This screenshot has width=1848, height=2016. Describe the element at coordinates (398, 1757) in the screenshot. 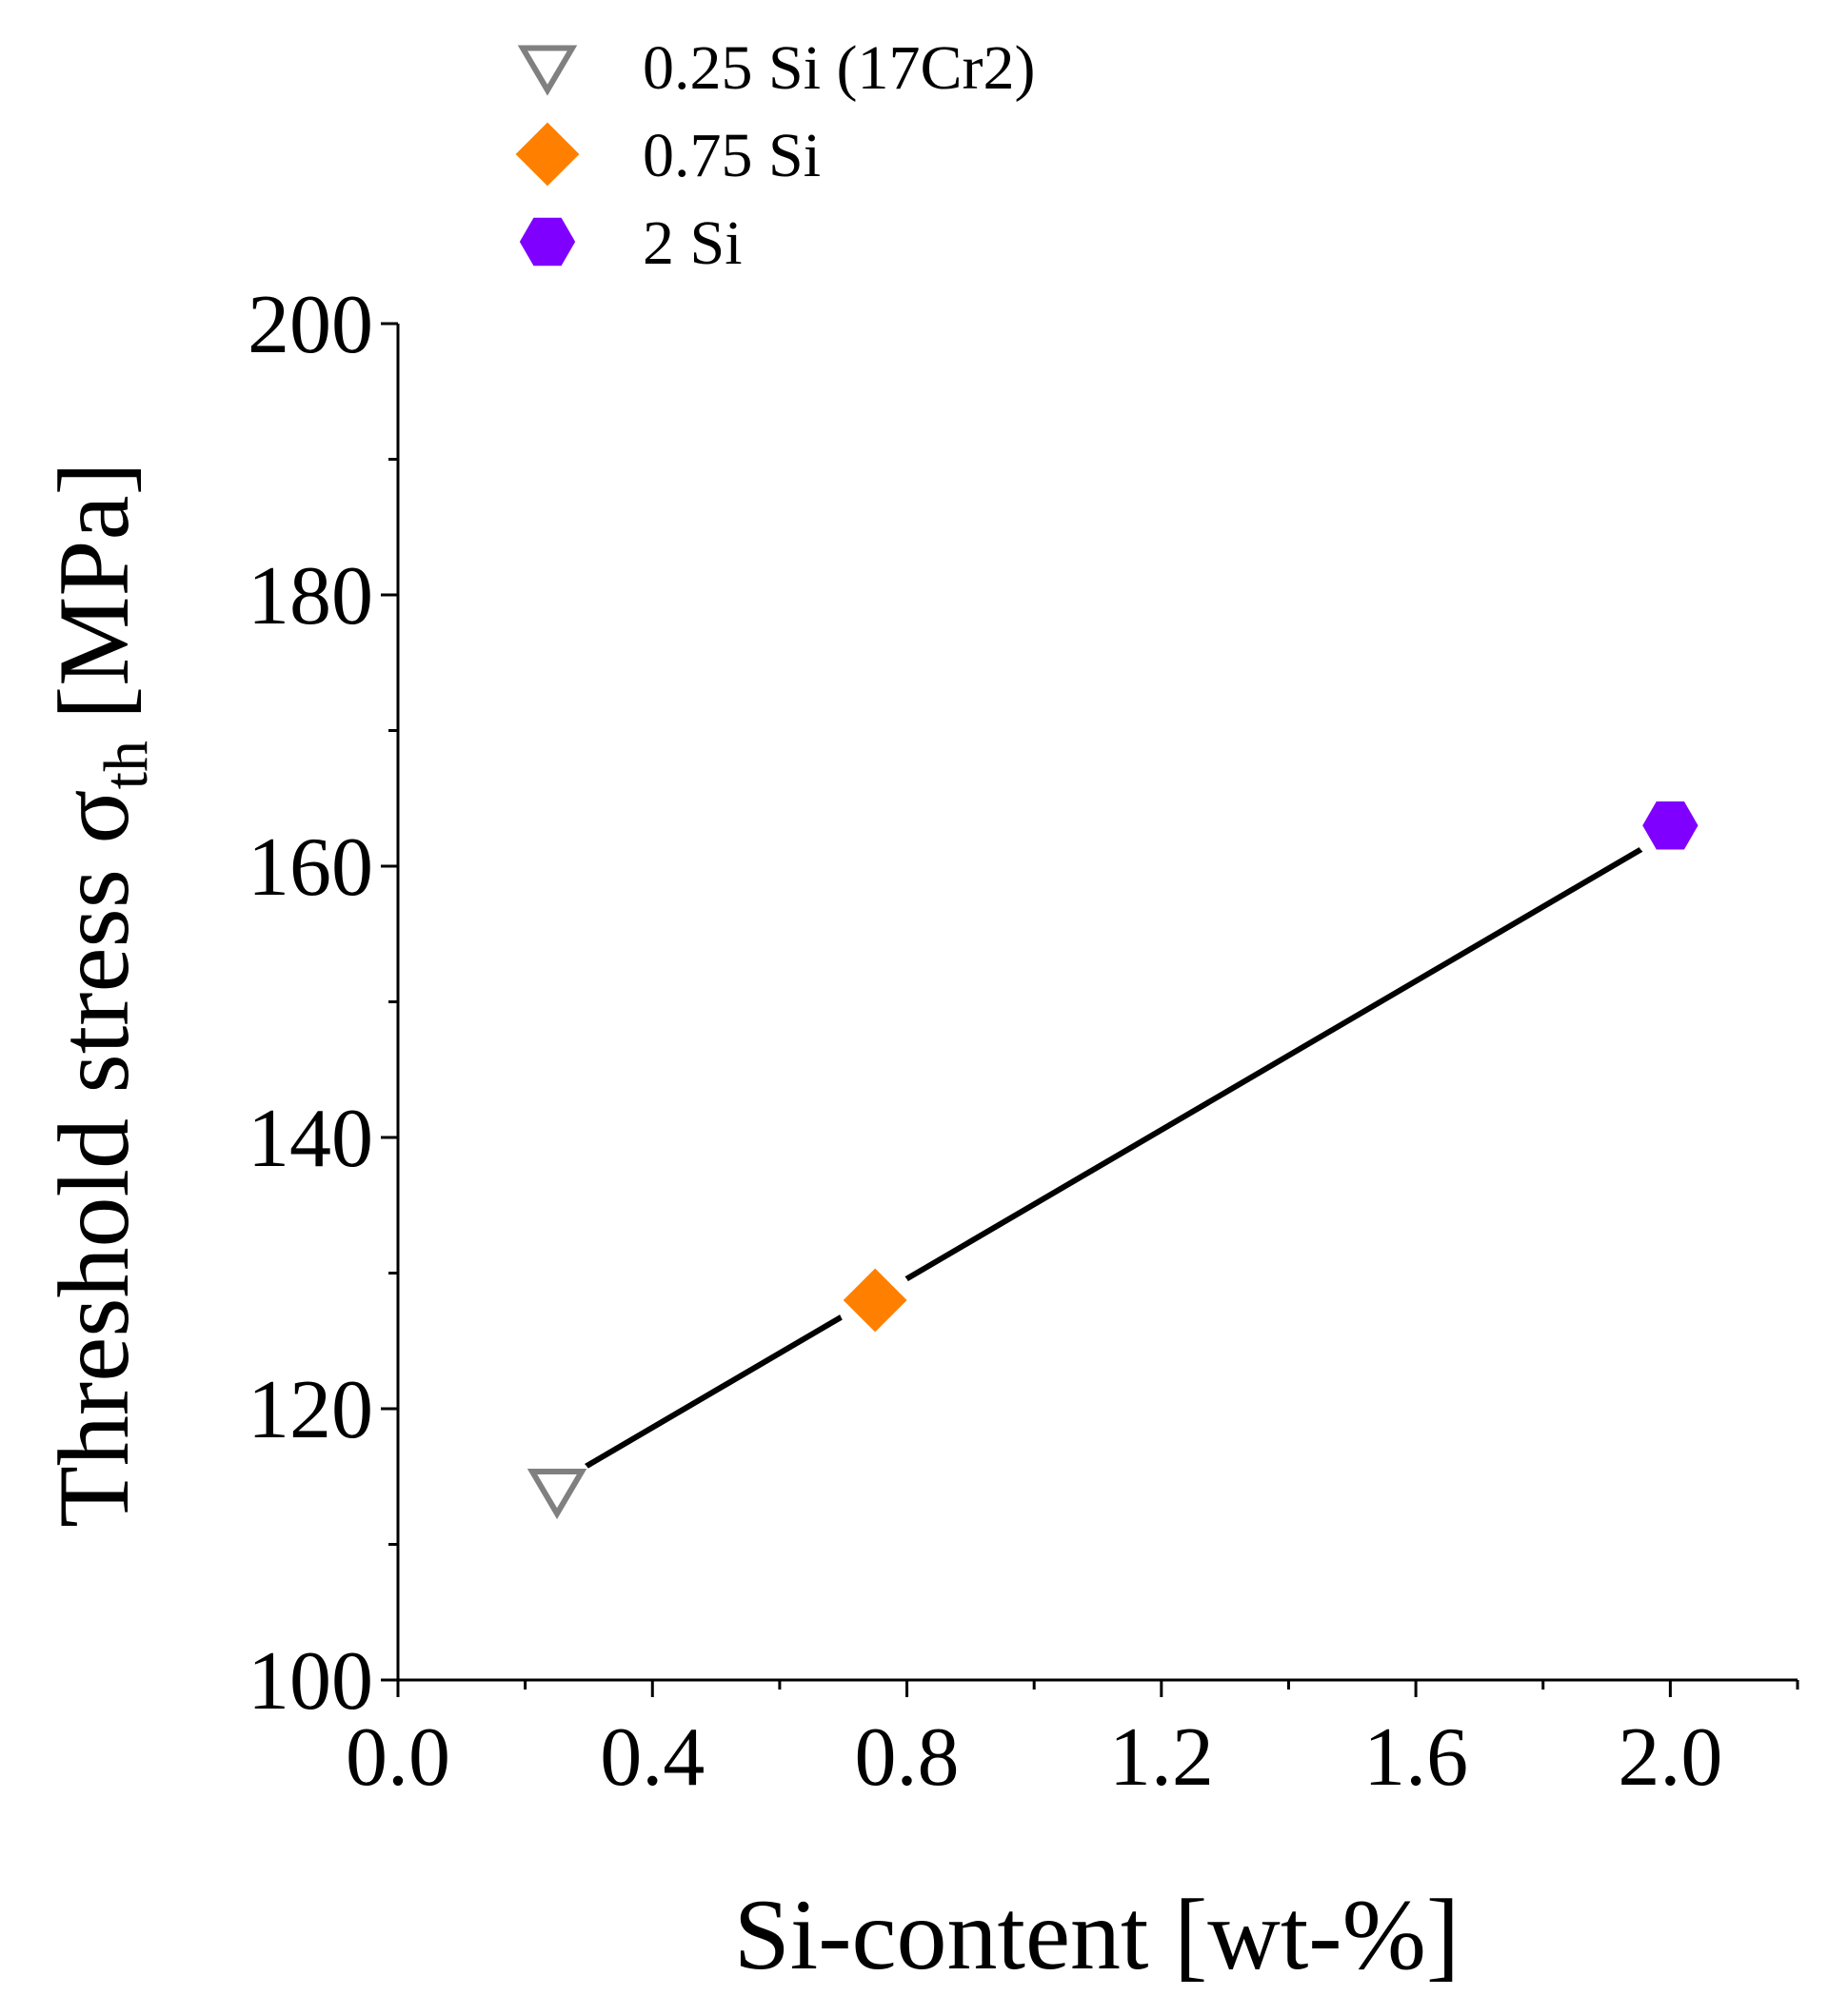

I see `x-tick-label: 0.0` at that location.